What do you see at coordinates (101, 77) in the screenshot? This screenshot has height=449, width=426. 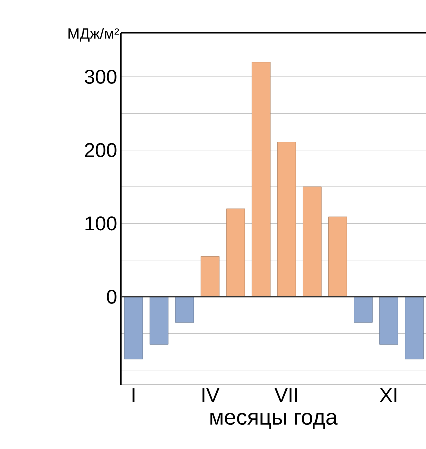 I see `y-tick-label: 300` at bounding box center [101, 77].